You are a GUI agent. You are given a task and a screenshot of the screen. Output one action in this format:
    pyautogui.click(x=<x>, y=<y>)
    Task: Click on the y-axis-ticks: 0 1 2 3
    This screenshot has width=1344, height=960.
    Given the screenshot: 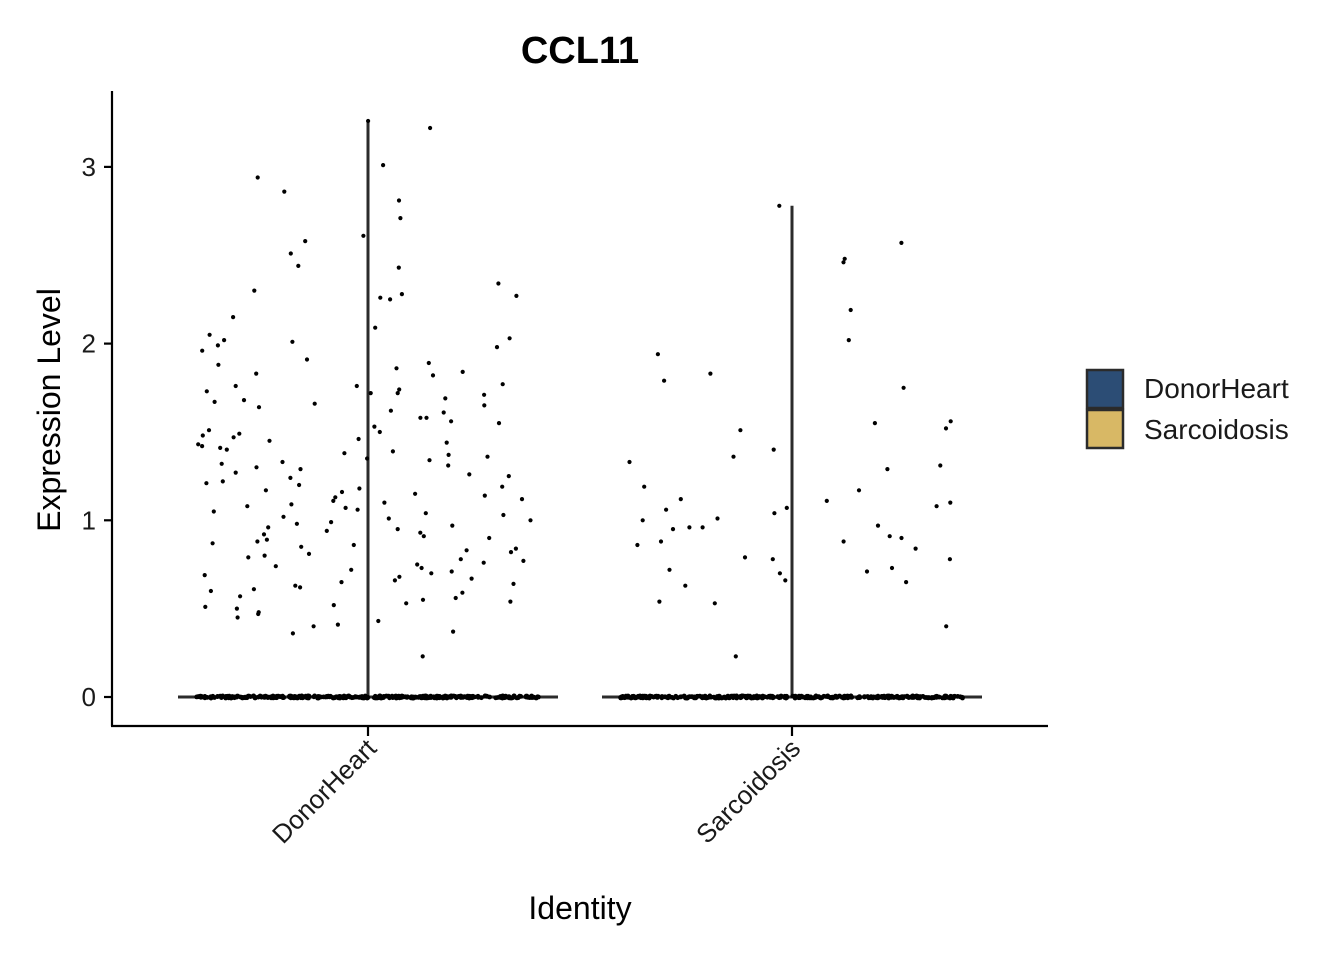 What is the action you would take?
    pyautogui.click(x=97, y=432)
    